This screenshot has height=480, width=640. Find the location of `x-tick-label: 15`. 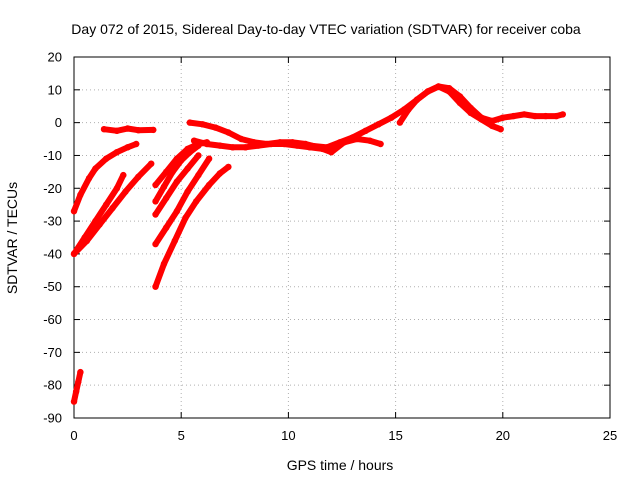

x-tick-label: 15 is located at coordinates (395, 435).